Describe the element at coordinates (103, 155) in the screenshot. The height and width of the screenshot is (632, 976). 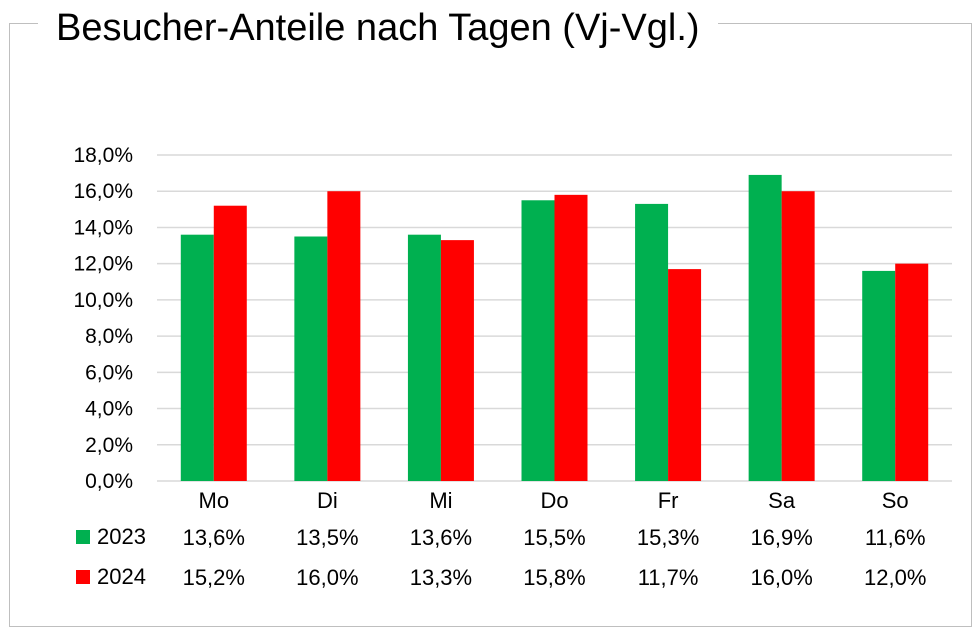
I see `y-tick-label: 18,0%` at that location.